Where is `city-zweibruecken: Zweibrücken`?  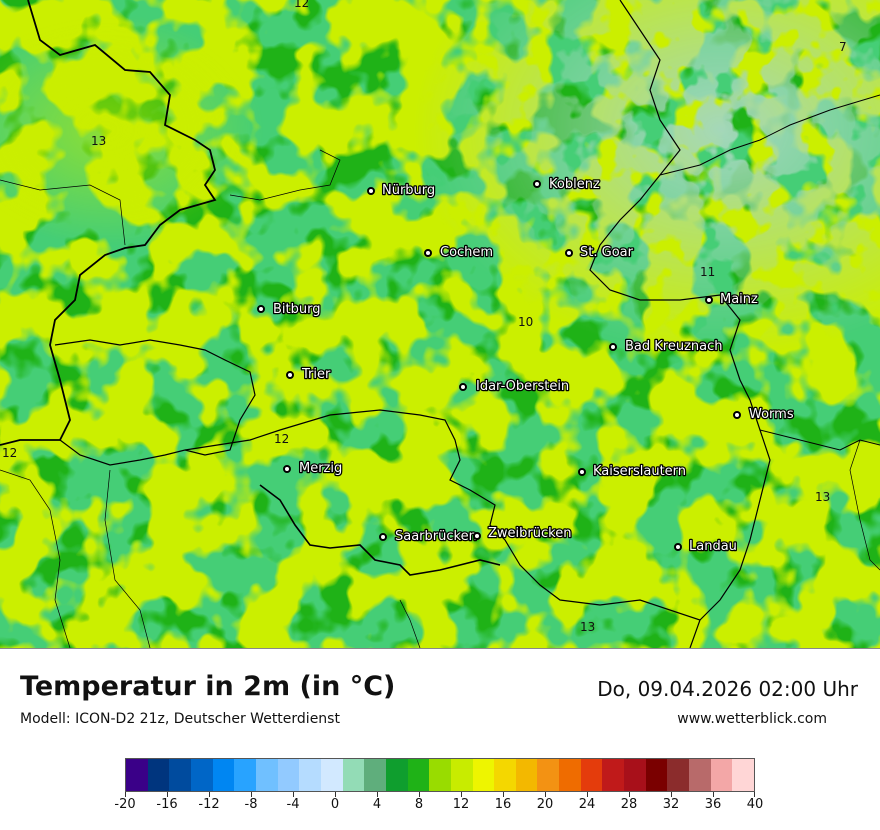 city-zweibruecken: Zweibrücken is located at coordinates (523, 533).